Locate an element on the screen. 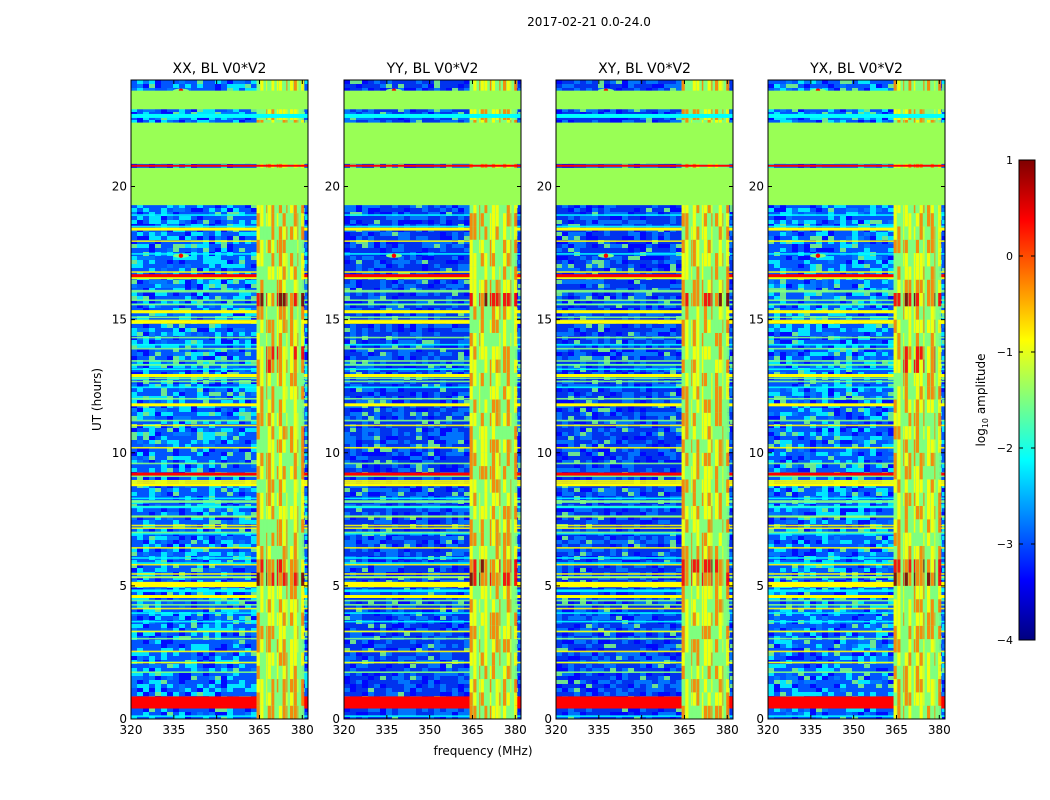 This screenshot has height=800, width=1050. flagged-region is located at coordinates (219, 186).